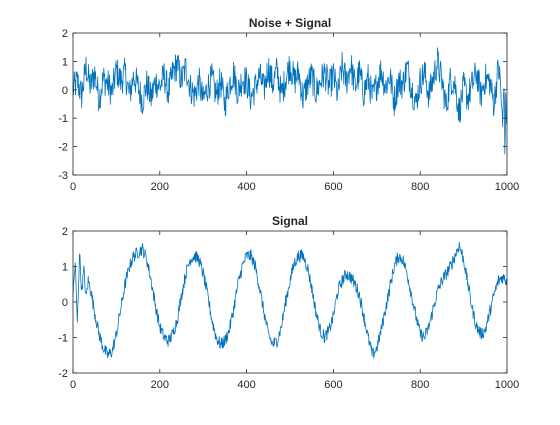 The image size is (560, 425). I want to click on y-tick-label: -3, so click(63, 176).